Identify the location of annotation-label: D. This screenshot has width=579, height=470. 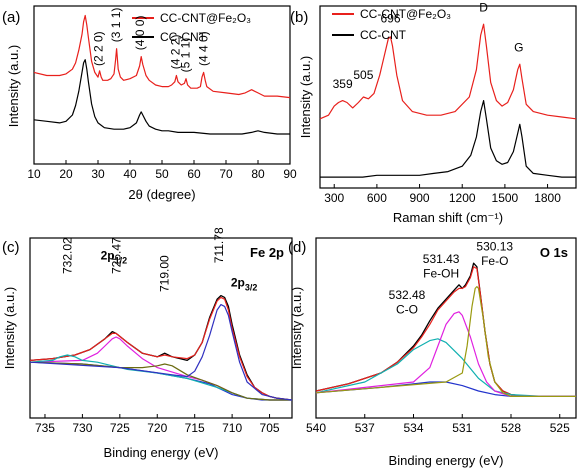
(483, 7).